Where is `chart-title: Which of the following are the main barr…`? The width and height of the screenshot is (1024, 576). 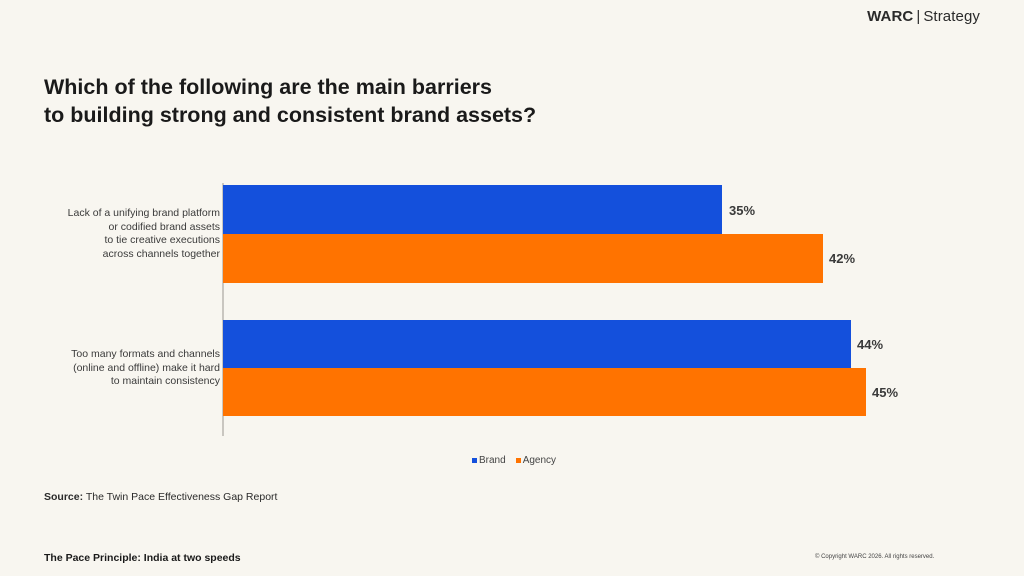 chart-title: Which of the following are the main barr… is located at coordinates (394, 101).